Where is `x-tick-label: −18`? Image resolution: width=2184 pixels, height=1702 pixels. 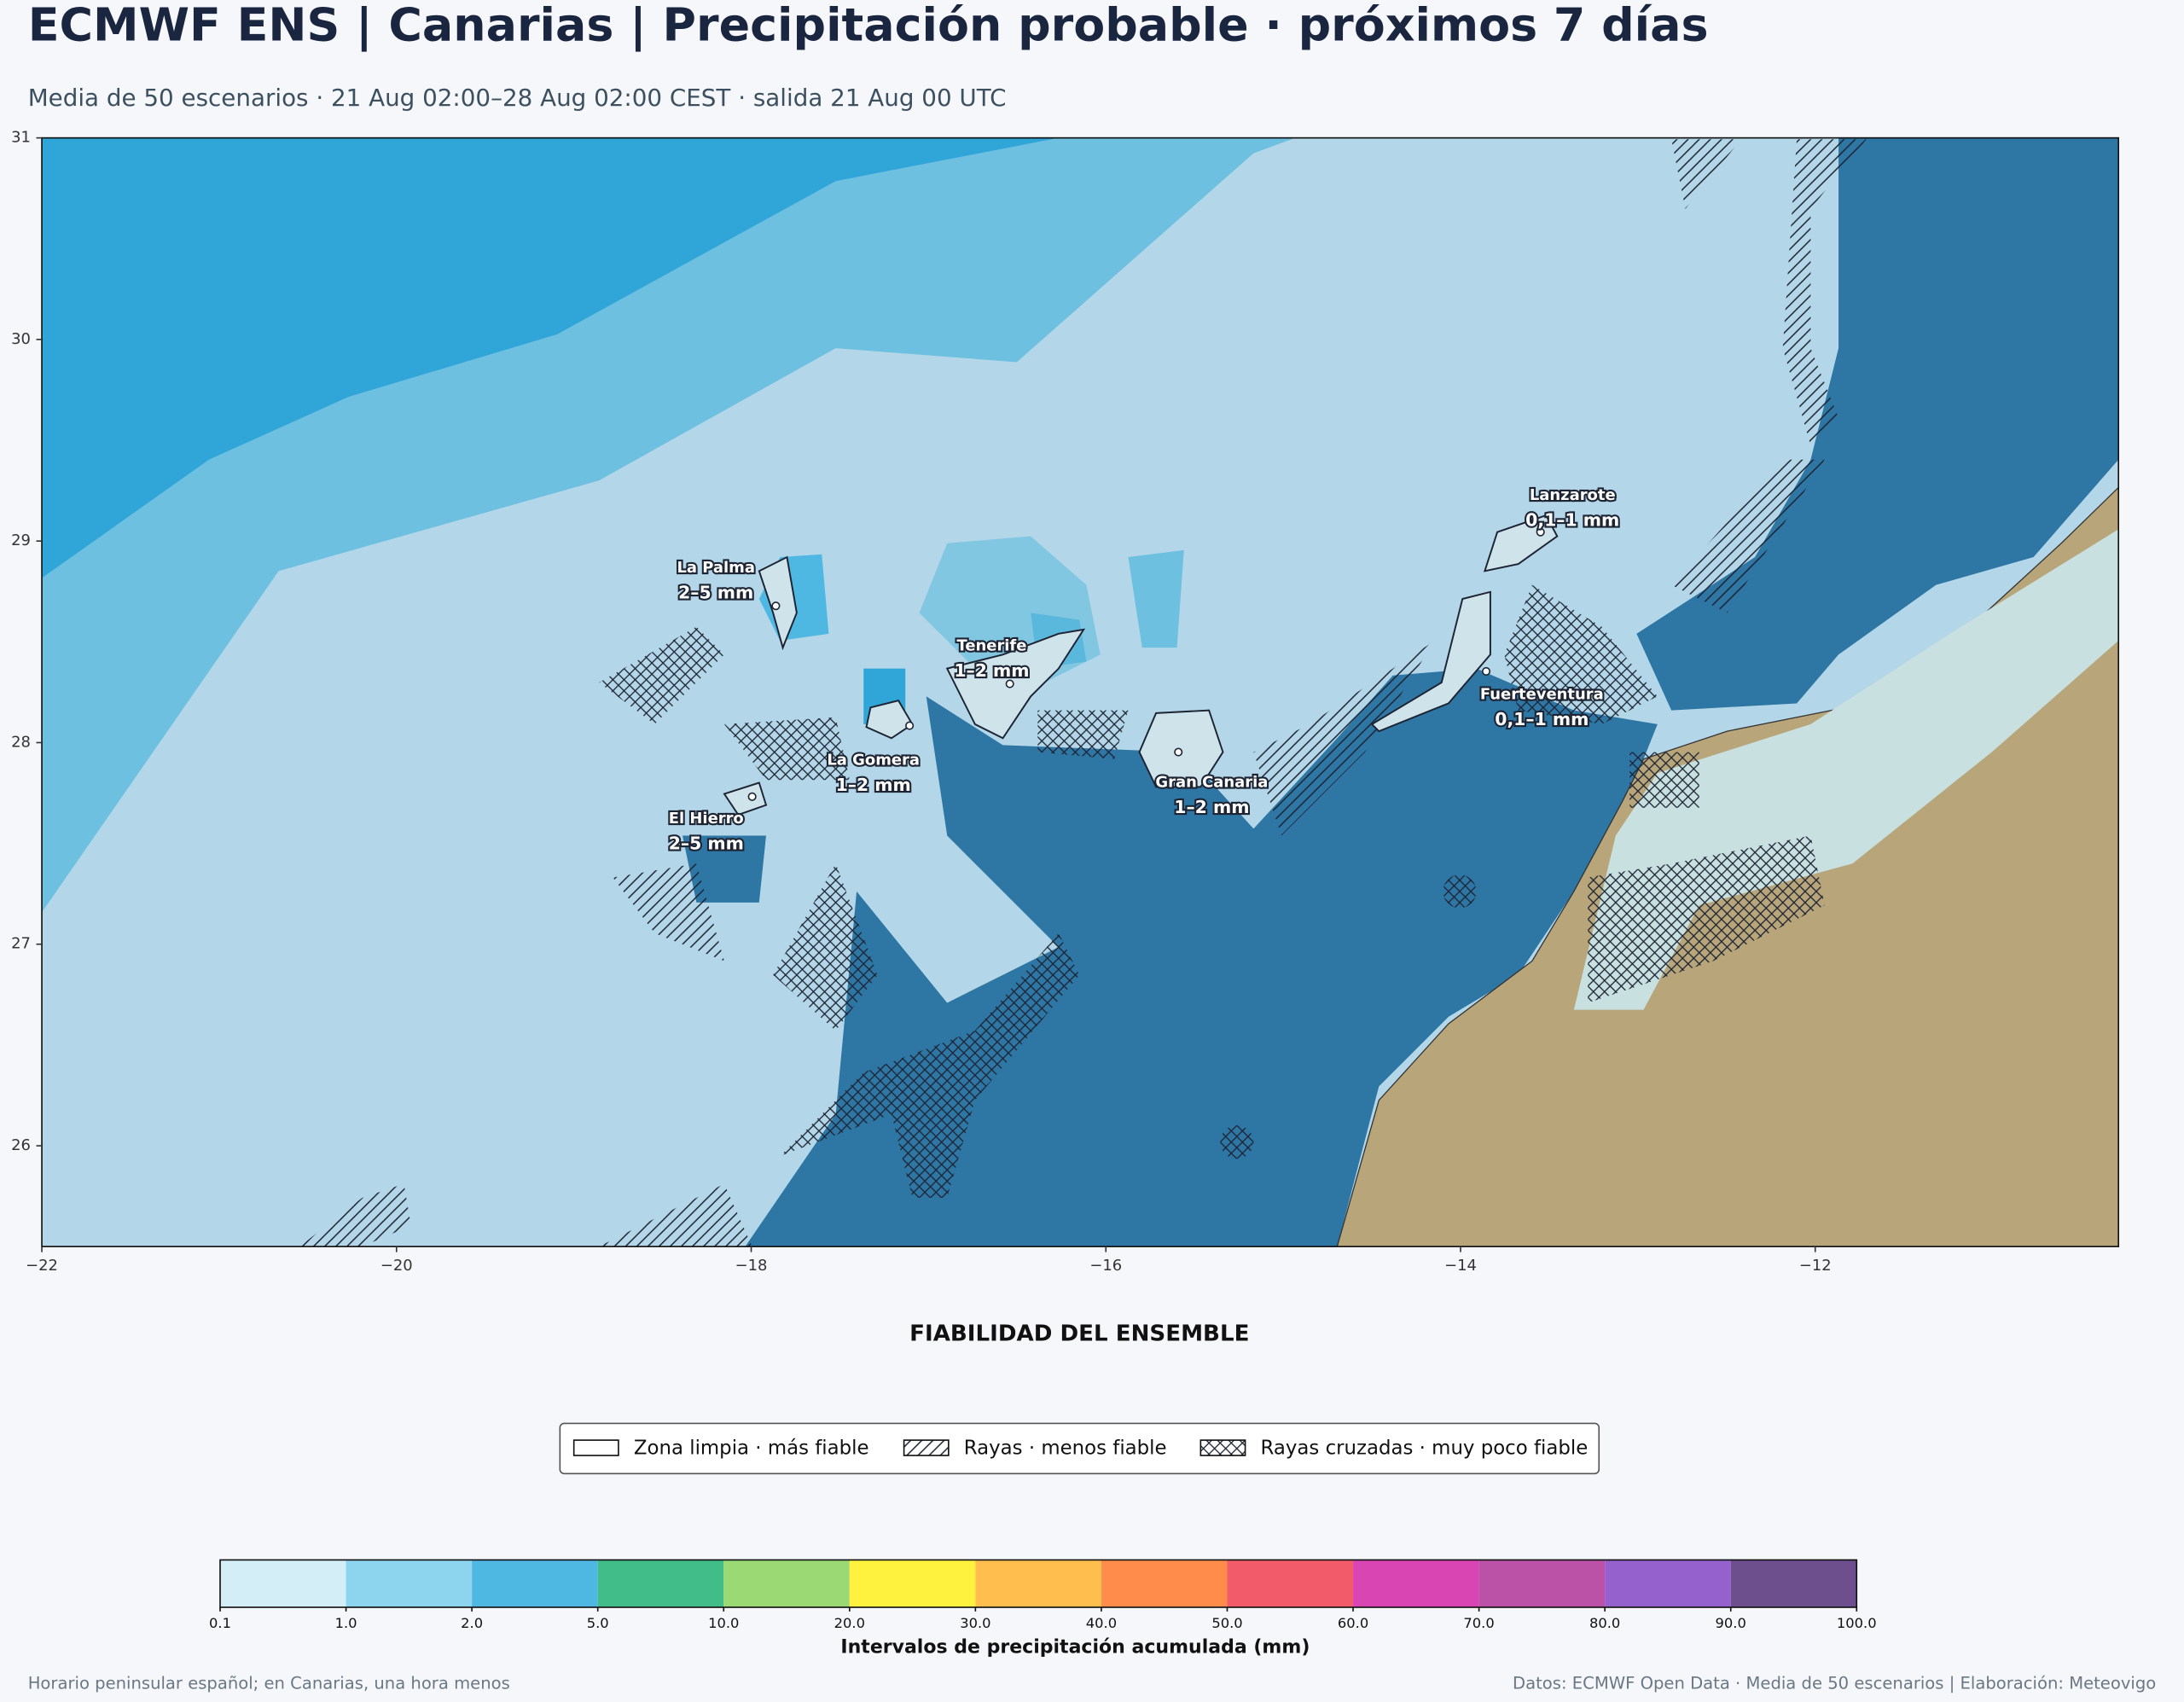 x-tick-label: −18 is located at coordinates (752, 1266).